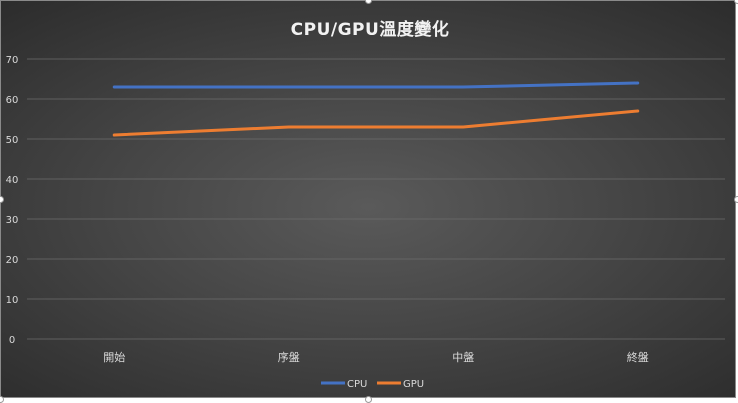  Describe the element at coordinates (12, 300) in the screenshot. I see `y-tick-label: 10` at that location.